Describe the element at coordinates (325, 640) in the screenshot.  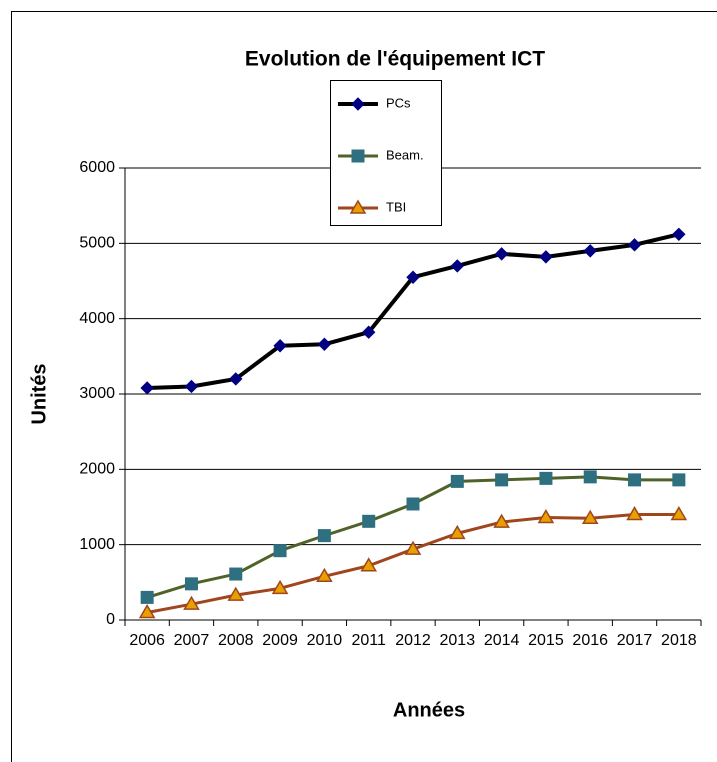
I see `x-tick-label: 2010` at that location.